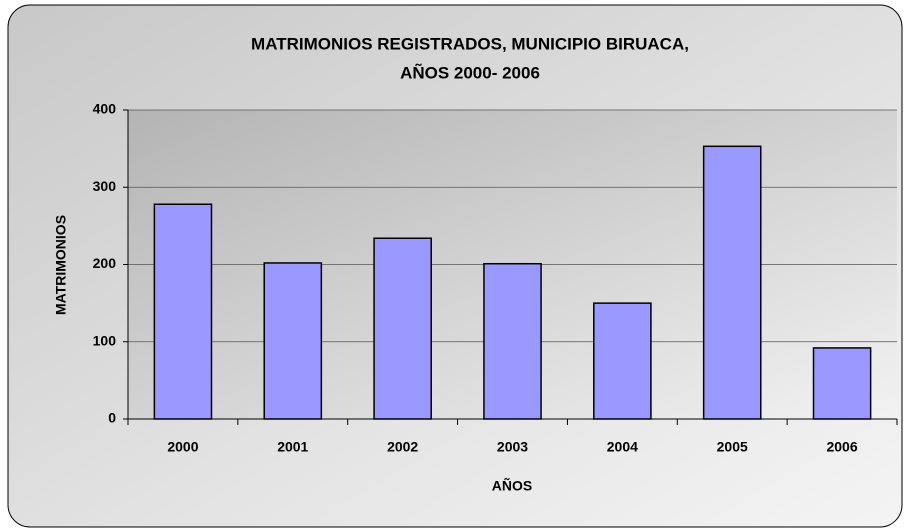 The width and height of the screenshot is (906, 531). I want to click on x-tick-label: 2005, so click(732, 447).